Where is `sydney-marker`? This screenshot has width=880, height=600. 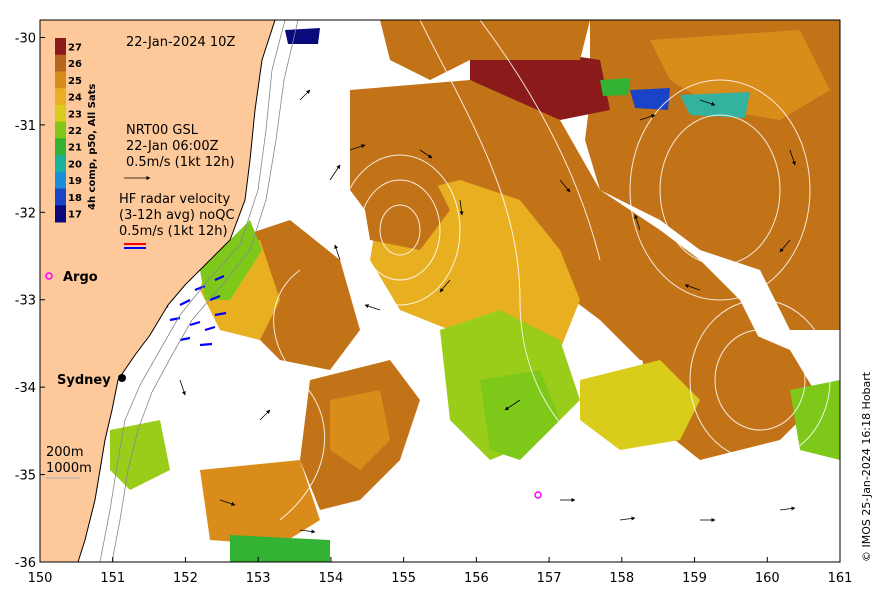 sydney-marker is located at coordinates (122, 378).